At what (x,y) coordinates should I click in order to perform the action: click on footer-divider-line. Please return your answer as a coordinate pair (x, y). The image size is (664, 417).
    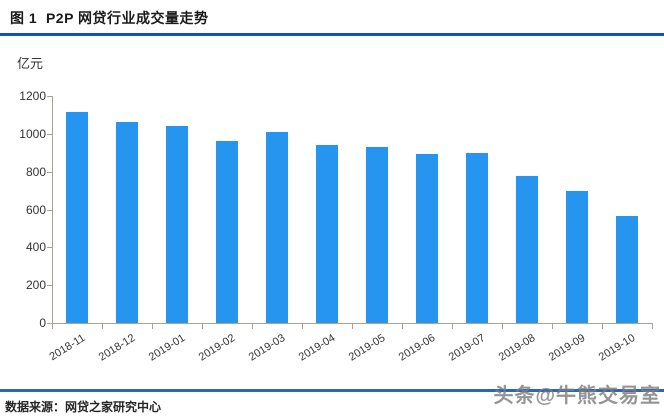
    Looking at the image, I should click on (332, 390).